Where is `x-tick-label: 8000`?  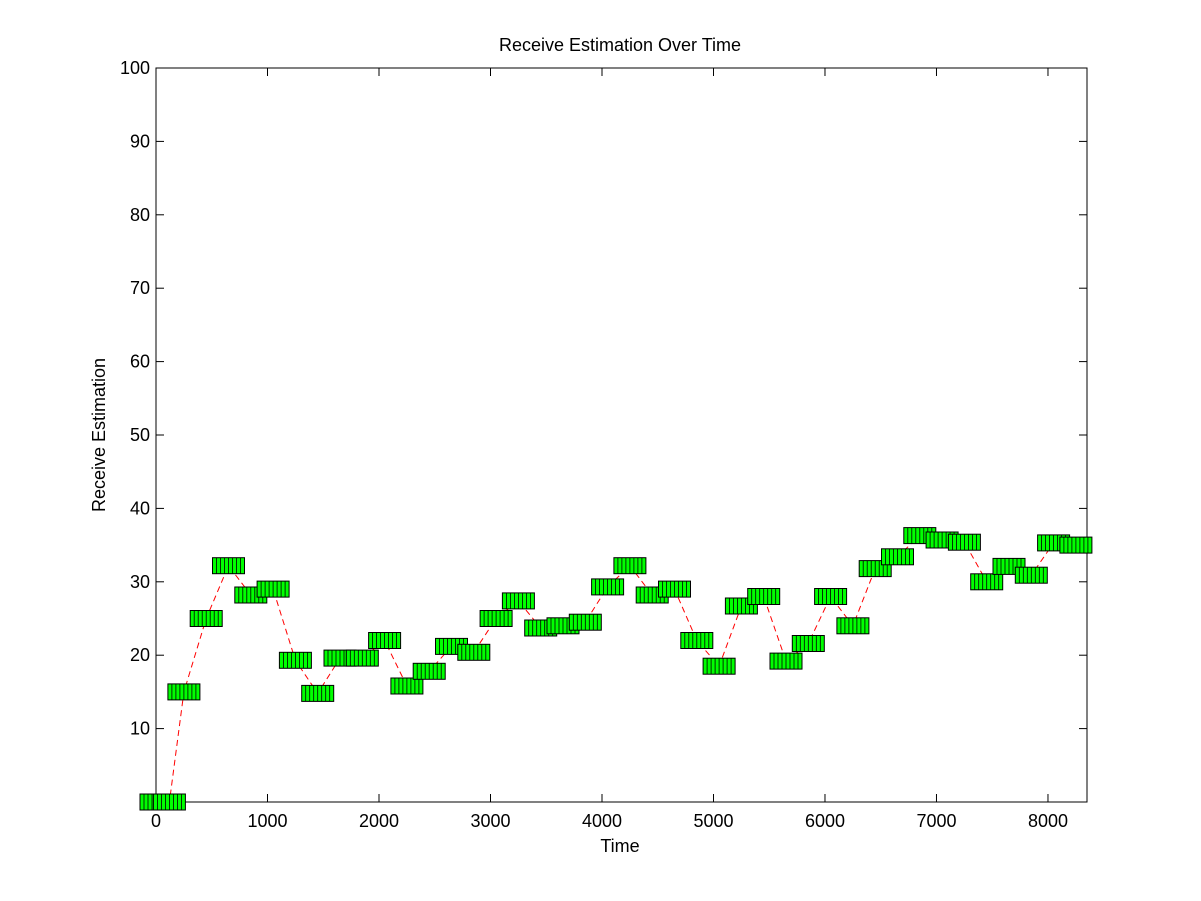
x-tick-label: 8000 is located at coordinates (1048, 821).